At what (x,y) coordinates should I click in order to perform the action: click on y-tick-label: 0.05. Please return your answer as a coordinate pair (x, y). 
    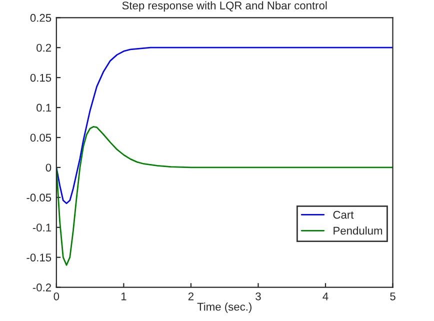
    Looking at the image, I should click on (41, 138).